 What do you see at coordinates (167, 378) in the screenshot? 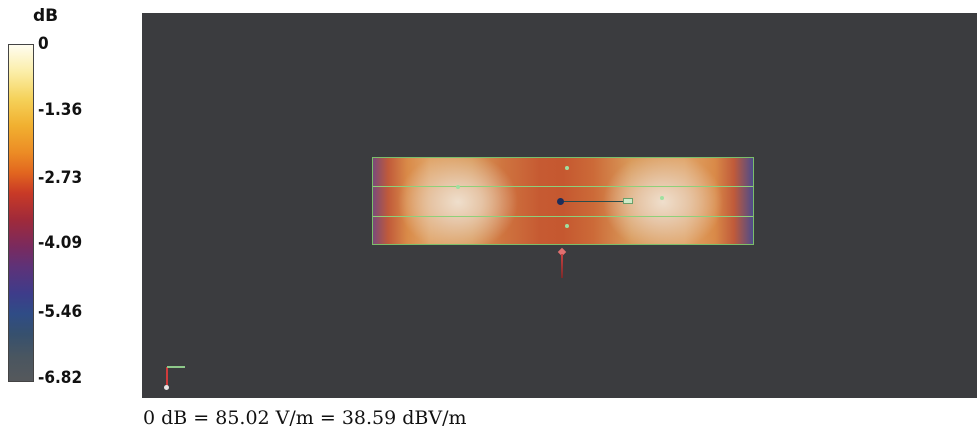
I see `axis-triad-y-icon` at bounding box center [167, 378].